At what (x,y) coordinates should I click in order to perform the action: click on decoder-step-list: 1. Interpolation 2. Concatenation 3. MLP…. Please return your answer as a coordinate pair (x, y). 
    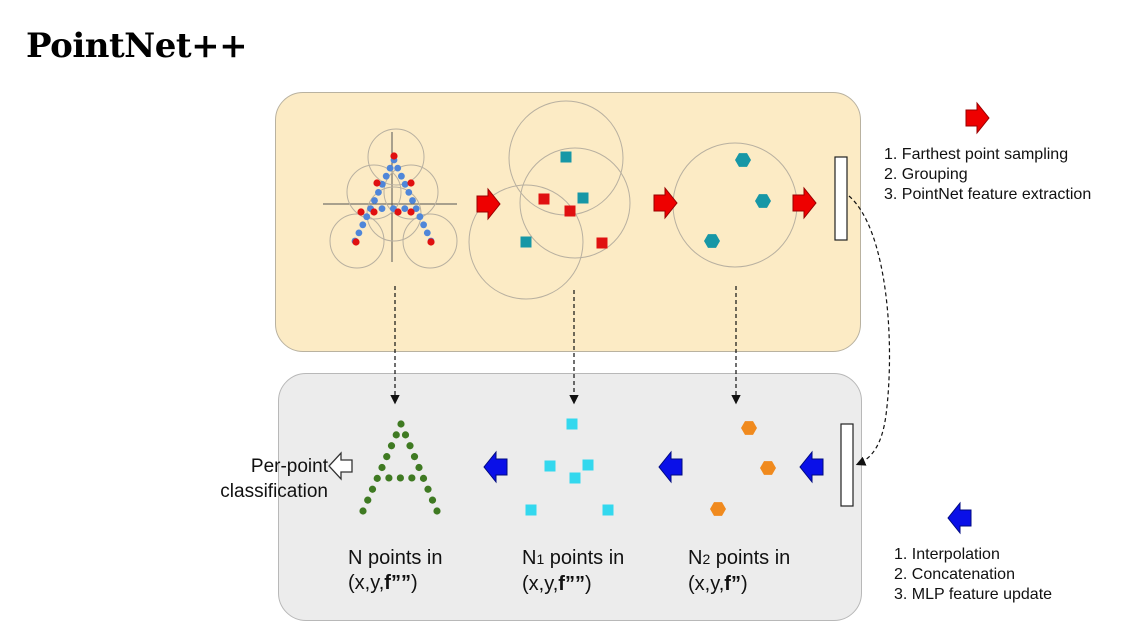
    Looking at the image, I should click on (973, 575).